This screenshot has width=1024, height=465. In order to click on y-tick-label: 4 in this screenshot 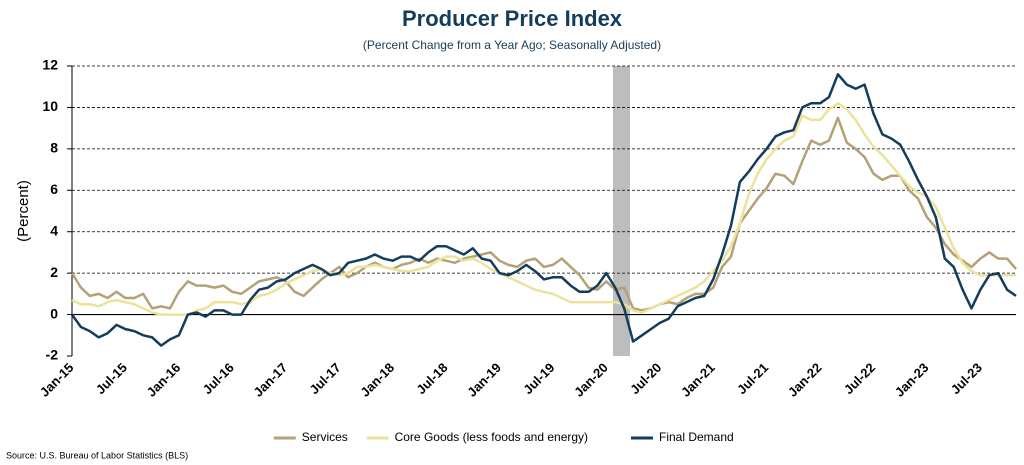, I will do `click(54, 230)`.